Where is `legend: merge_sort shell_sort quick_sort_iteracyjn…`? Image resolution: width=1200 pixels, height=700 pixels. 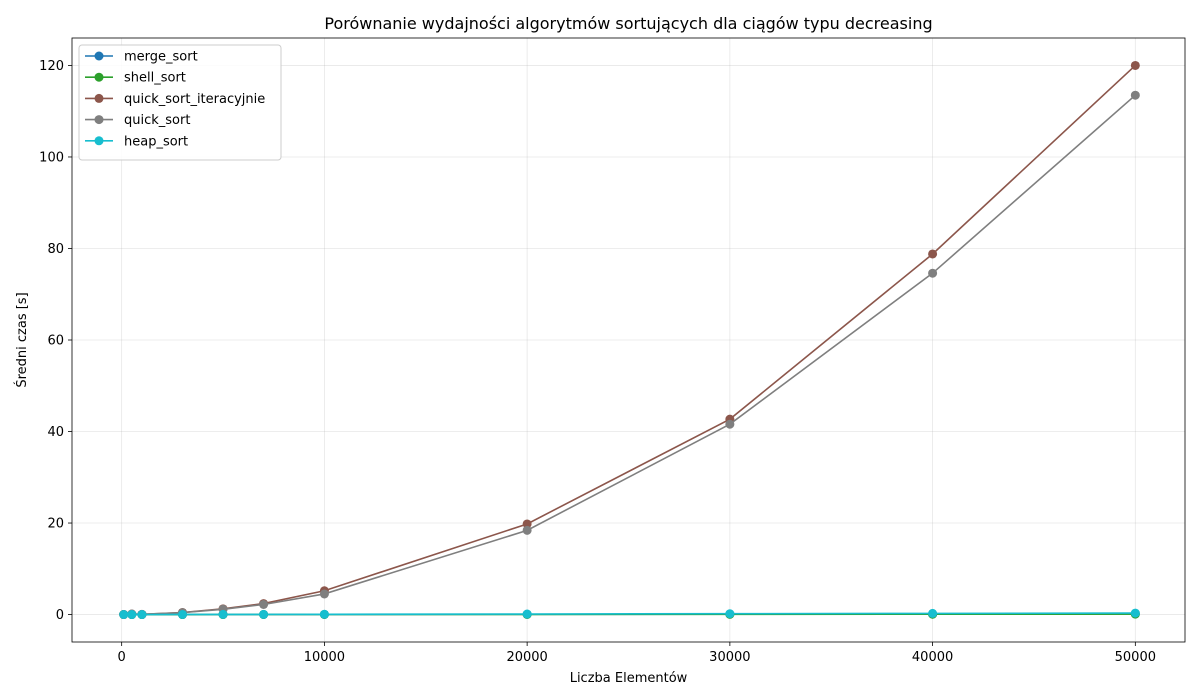
legend: merge_sort shell_sort quick_sort_iteracyjn… is located at coordinates (180, 102).